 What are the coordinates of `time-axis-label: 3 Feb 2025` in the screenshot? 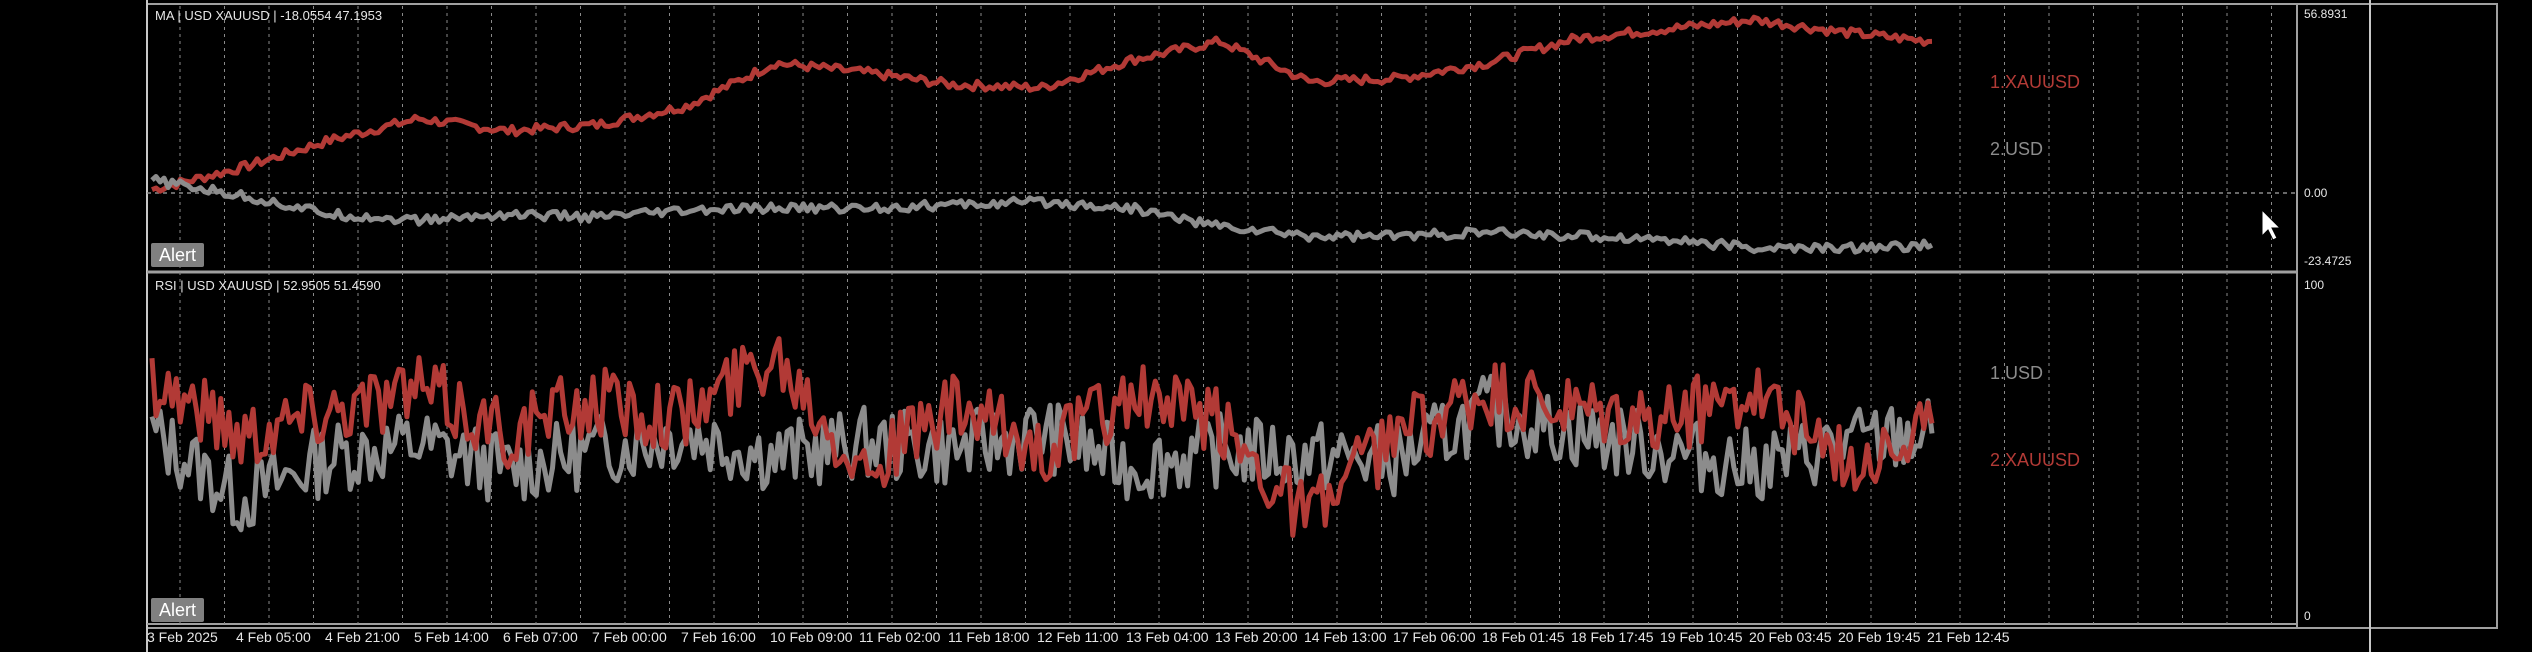 It's located at (182, 637).